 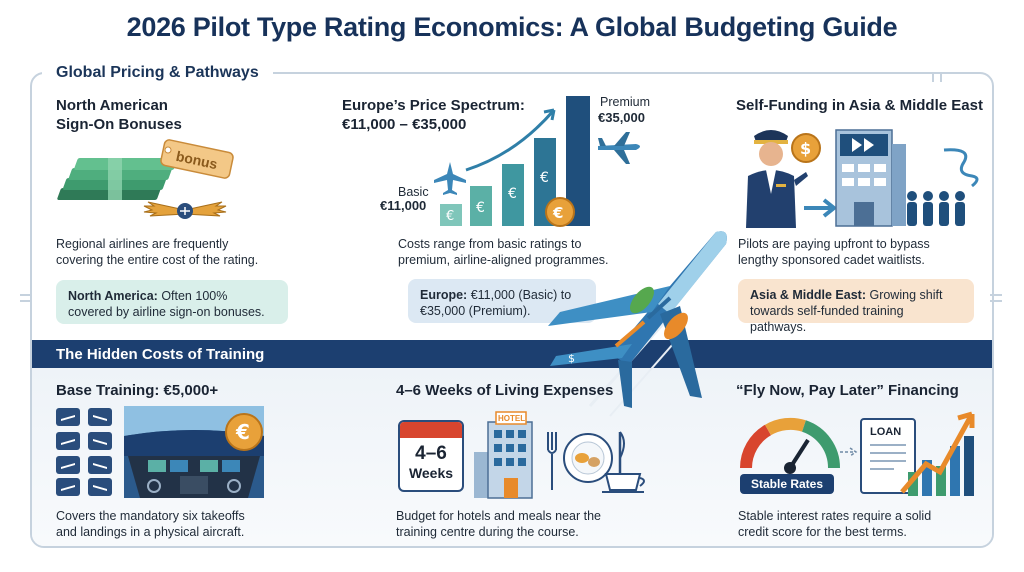 What do you see at coordinates (835, 516) in the screenshot?
I see `financing-text-line1: Stable interest rates require a solid` at bounding box center [835, 516].